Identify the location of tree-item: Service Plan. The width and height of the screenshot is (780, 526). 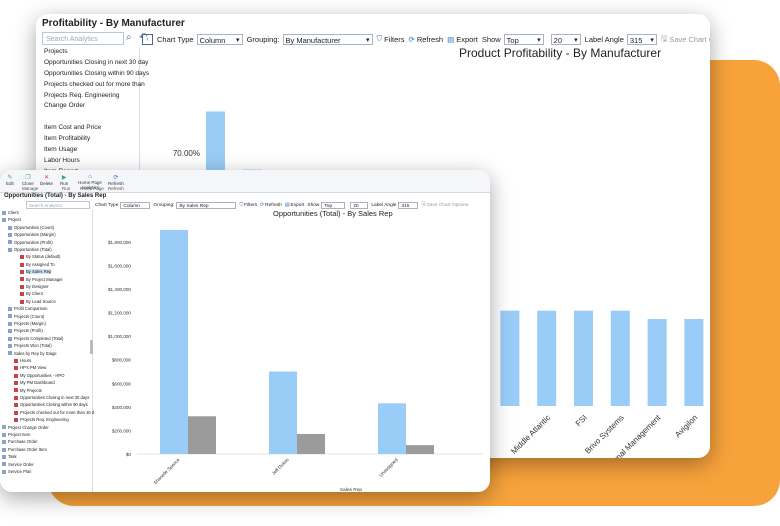
(17, 472).